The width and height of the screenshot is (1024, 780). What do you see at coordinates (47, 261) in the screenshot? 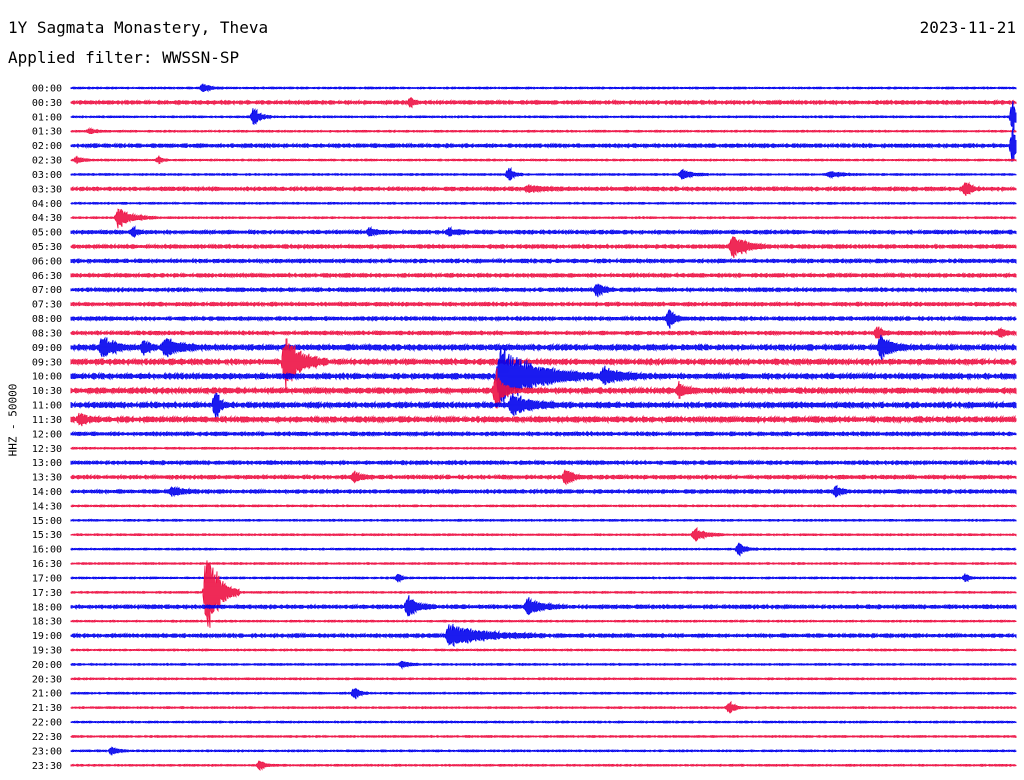
I see `row-time-label: 06:00` at bounding box center [47, 261].